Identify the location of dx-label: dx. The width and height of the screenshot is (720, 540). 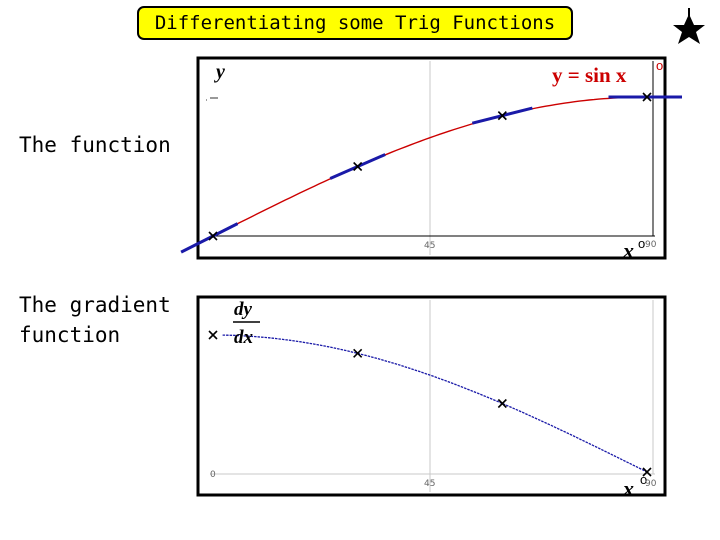
(244, 337).